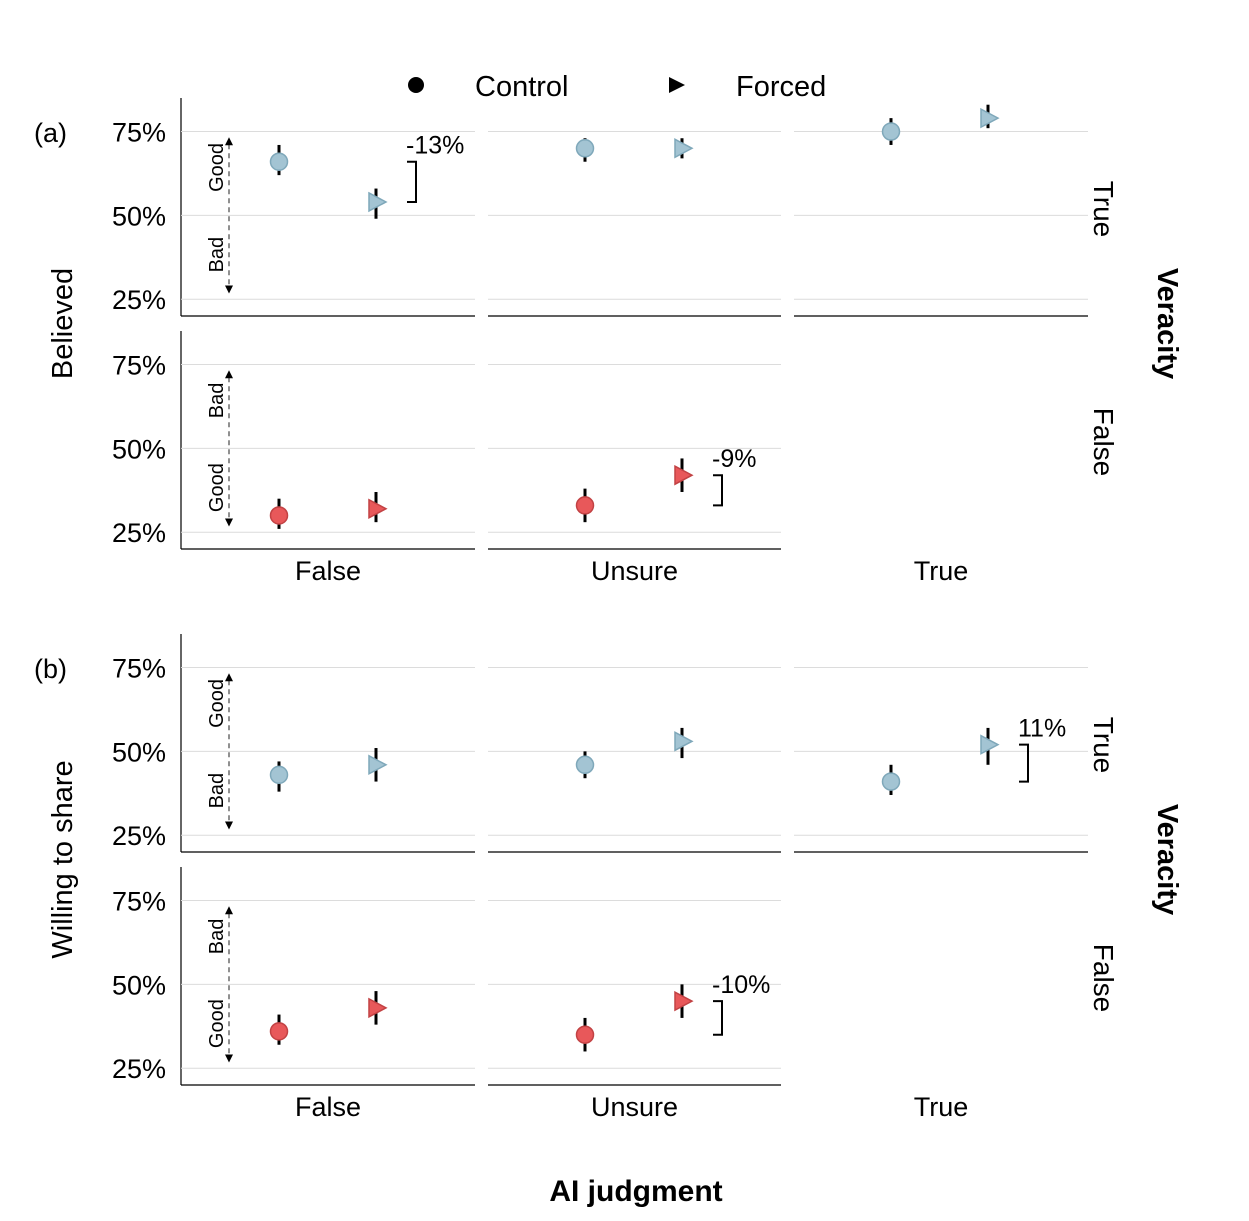  What do you see at coordinates (635, 1191) in the screenshot?
I see `x-axis-title: AI judgment` at bounding box center [635, 1191].